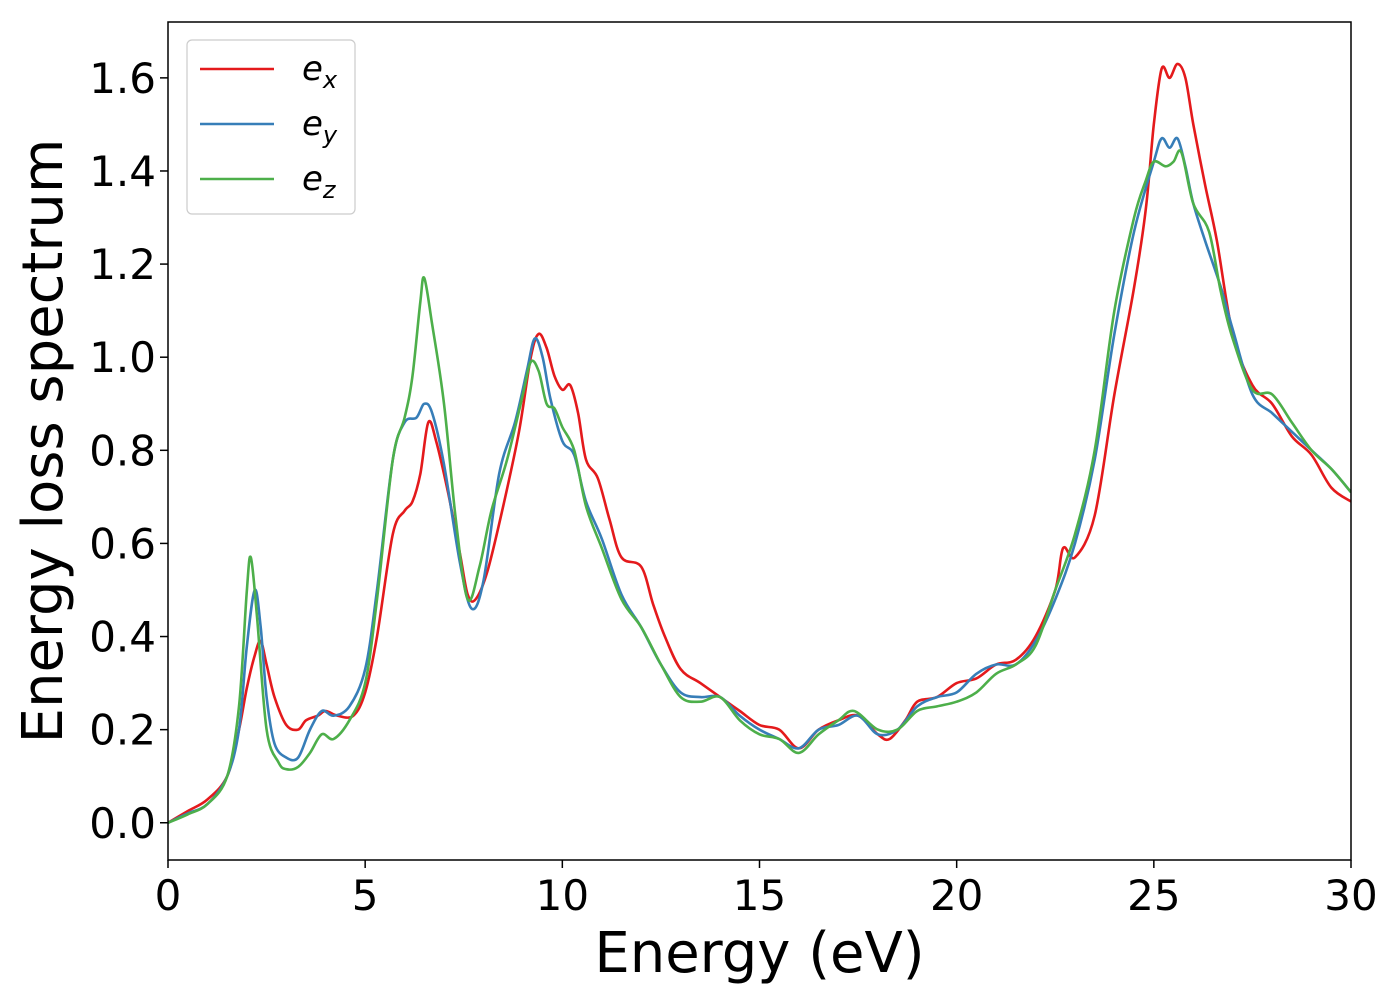  I want to click on y-tick-label: 0.8, so click(122, 450).